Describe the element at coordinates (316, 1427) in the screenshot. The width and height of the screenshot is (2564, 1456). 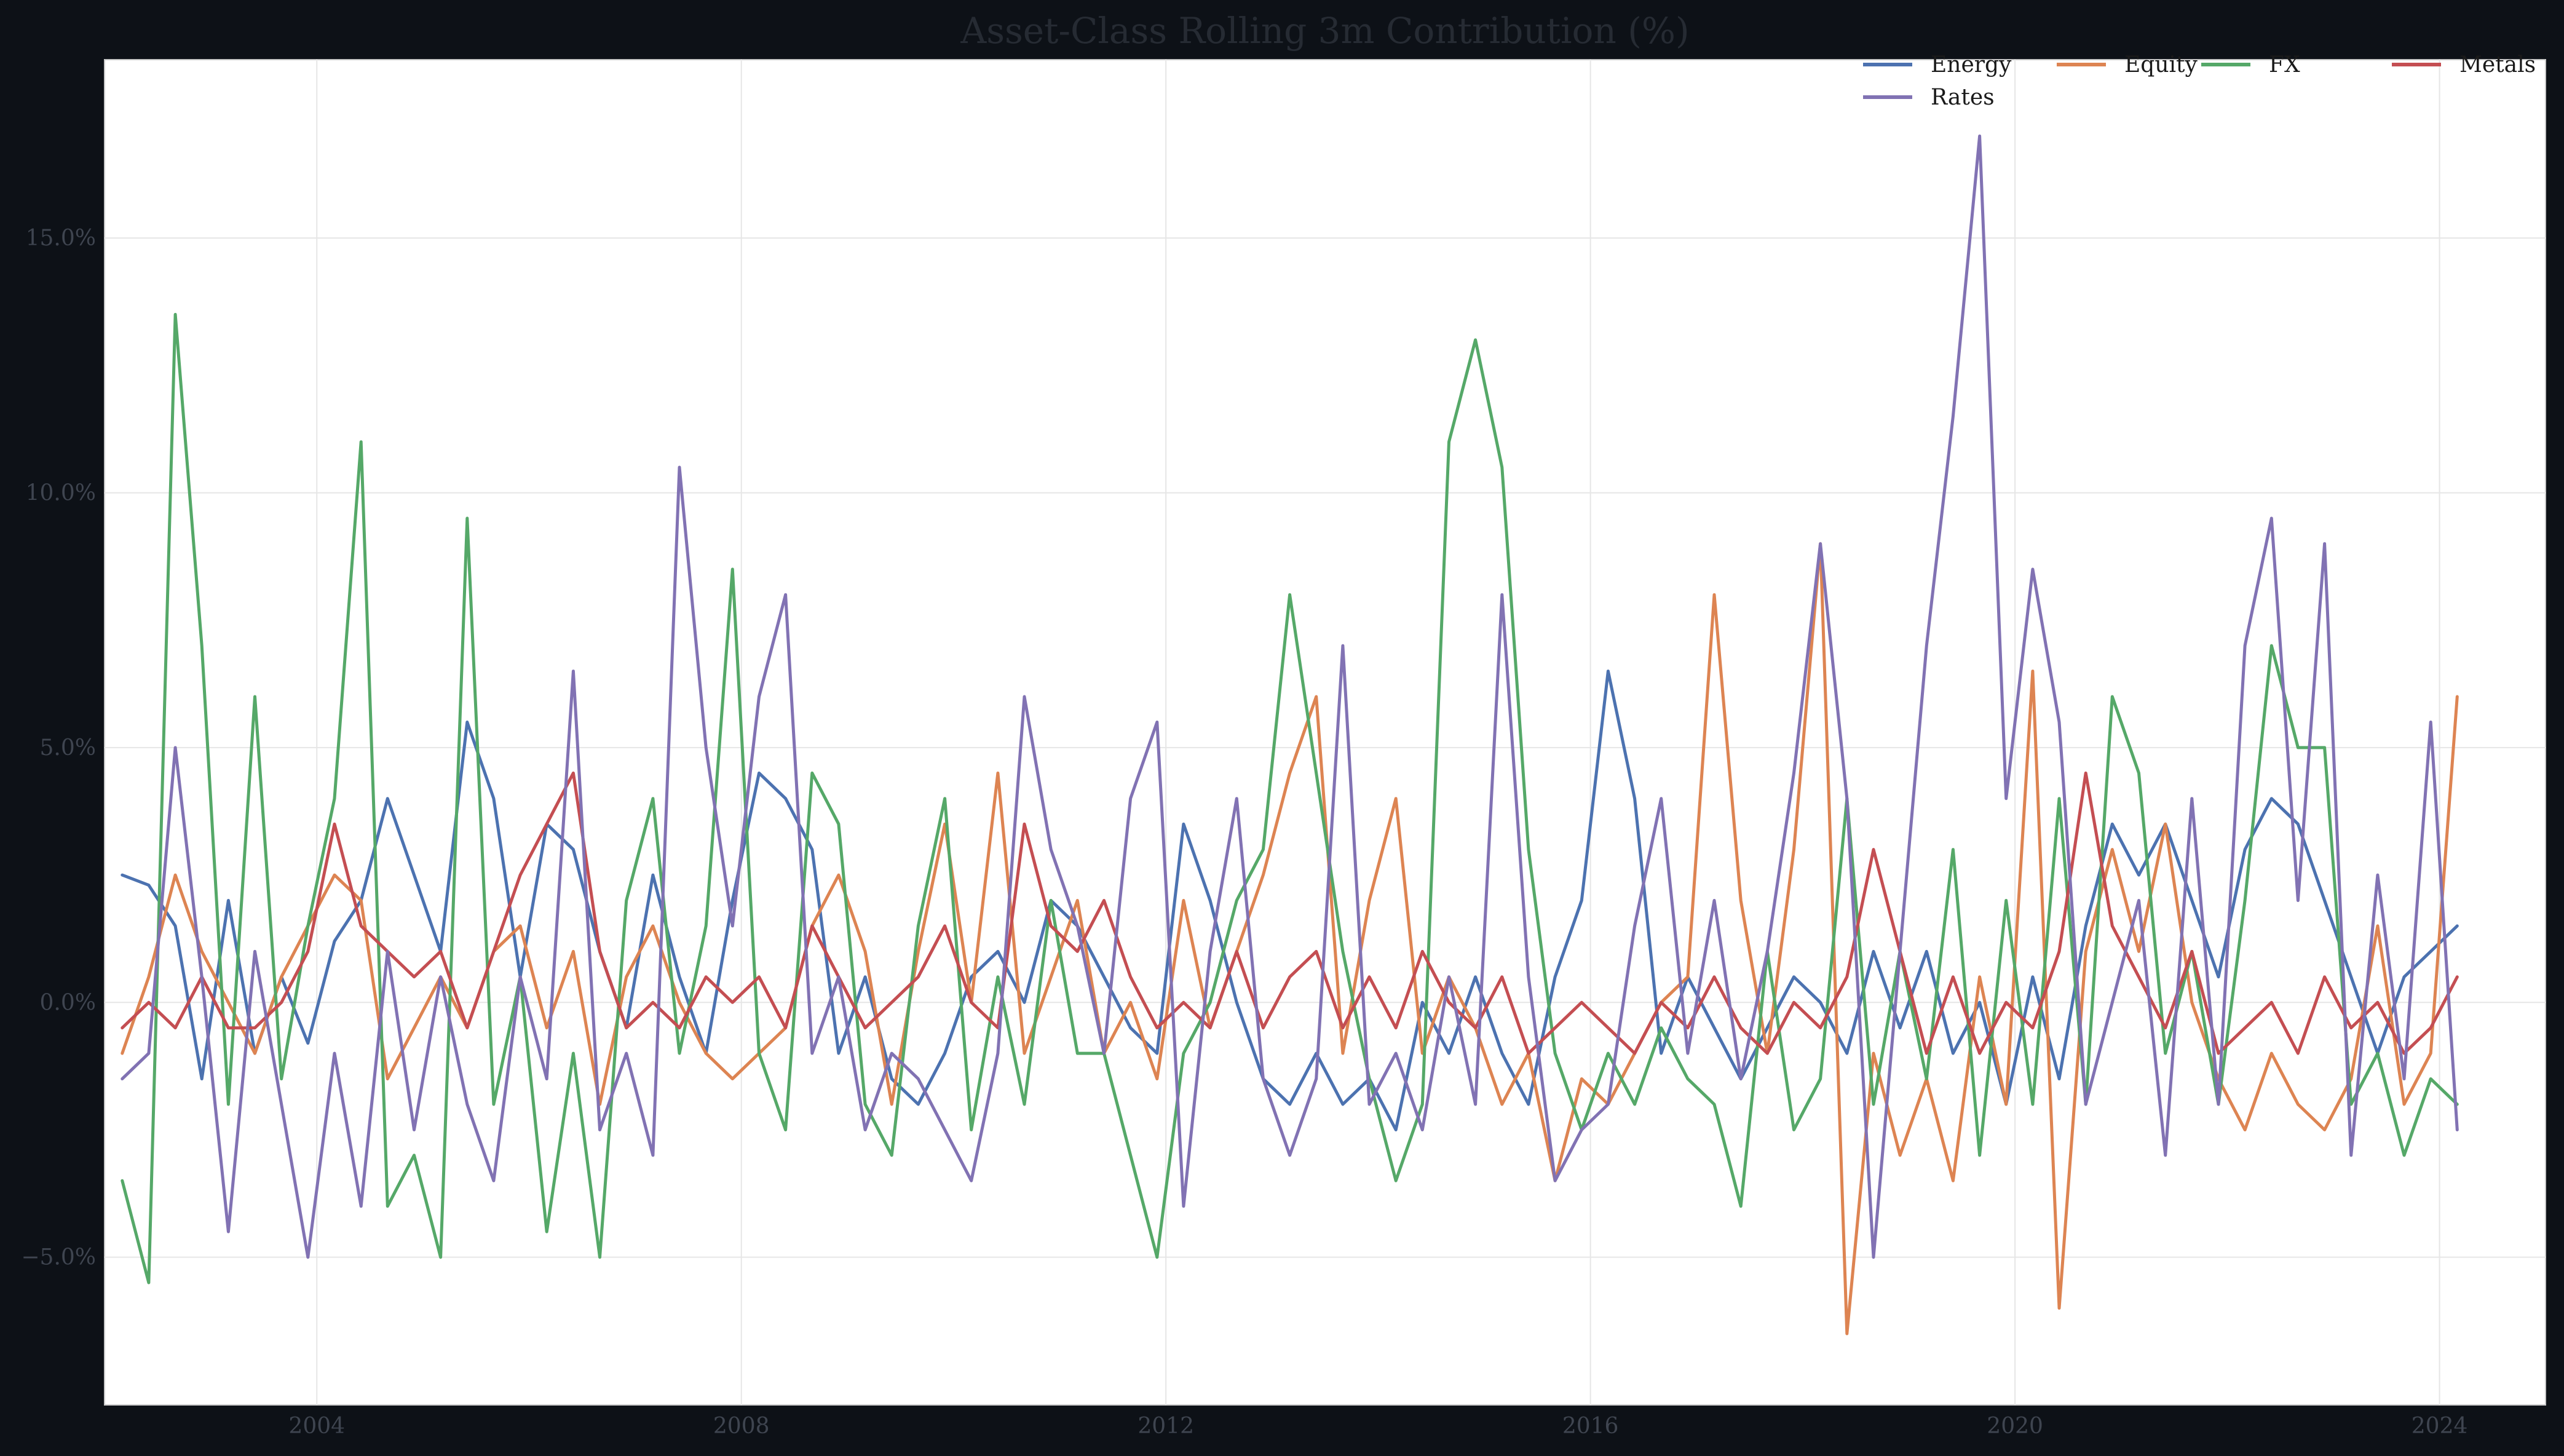
I see `x-tick-label: 2004` at that location.